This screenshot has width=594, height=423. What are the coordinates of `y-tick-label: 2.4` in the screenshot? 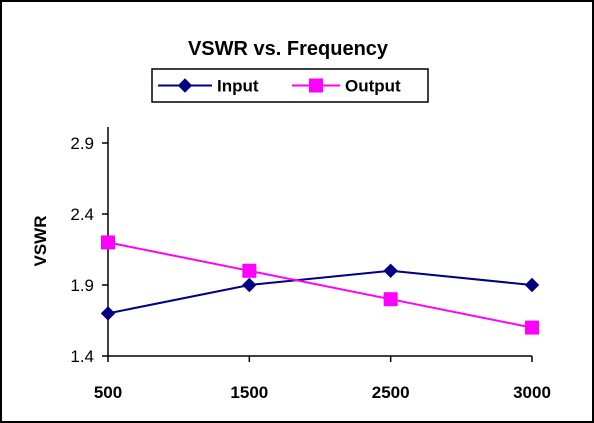 It's located at (82, 214).